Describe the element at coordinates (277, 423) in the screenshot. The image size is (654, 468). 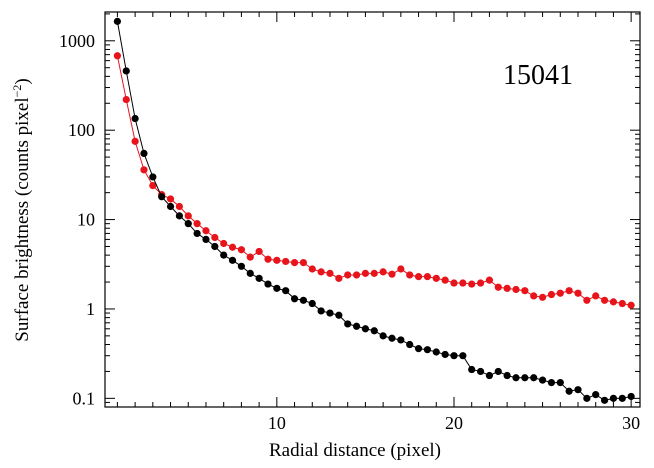
I see `x-tick-label: 10` at that location.